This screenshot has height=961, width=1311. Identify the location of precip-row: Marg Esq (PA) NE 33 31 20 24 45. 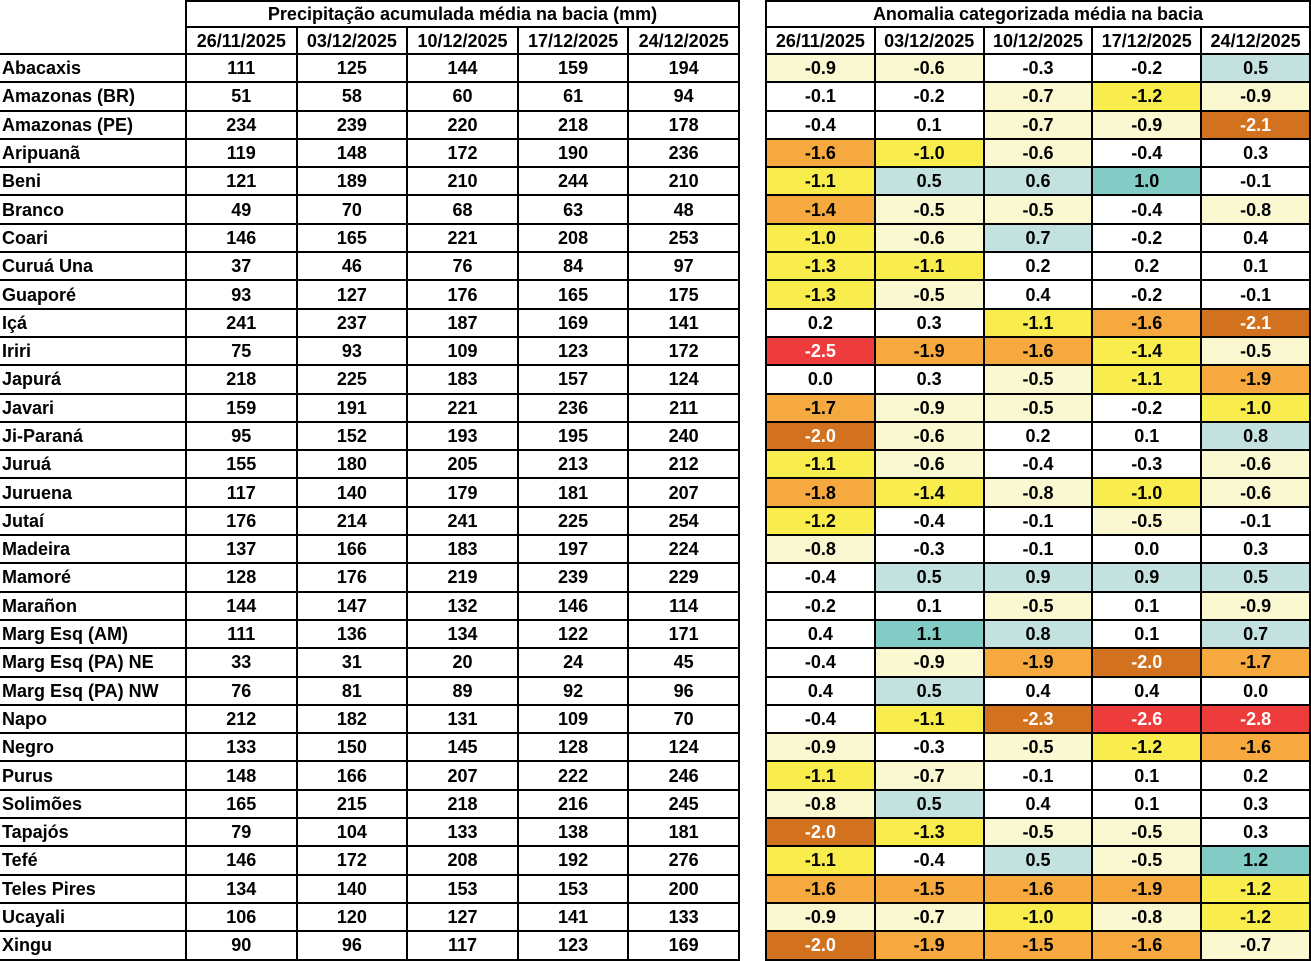
(370, 662).